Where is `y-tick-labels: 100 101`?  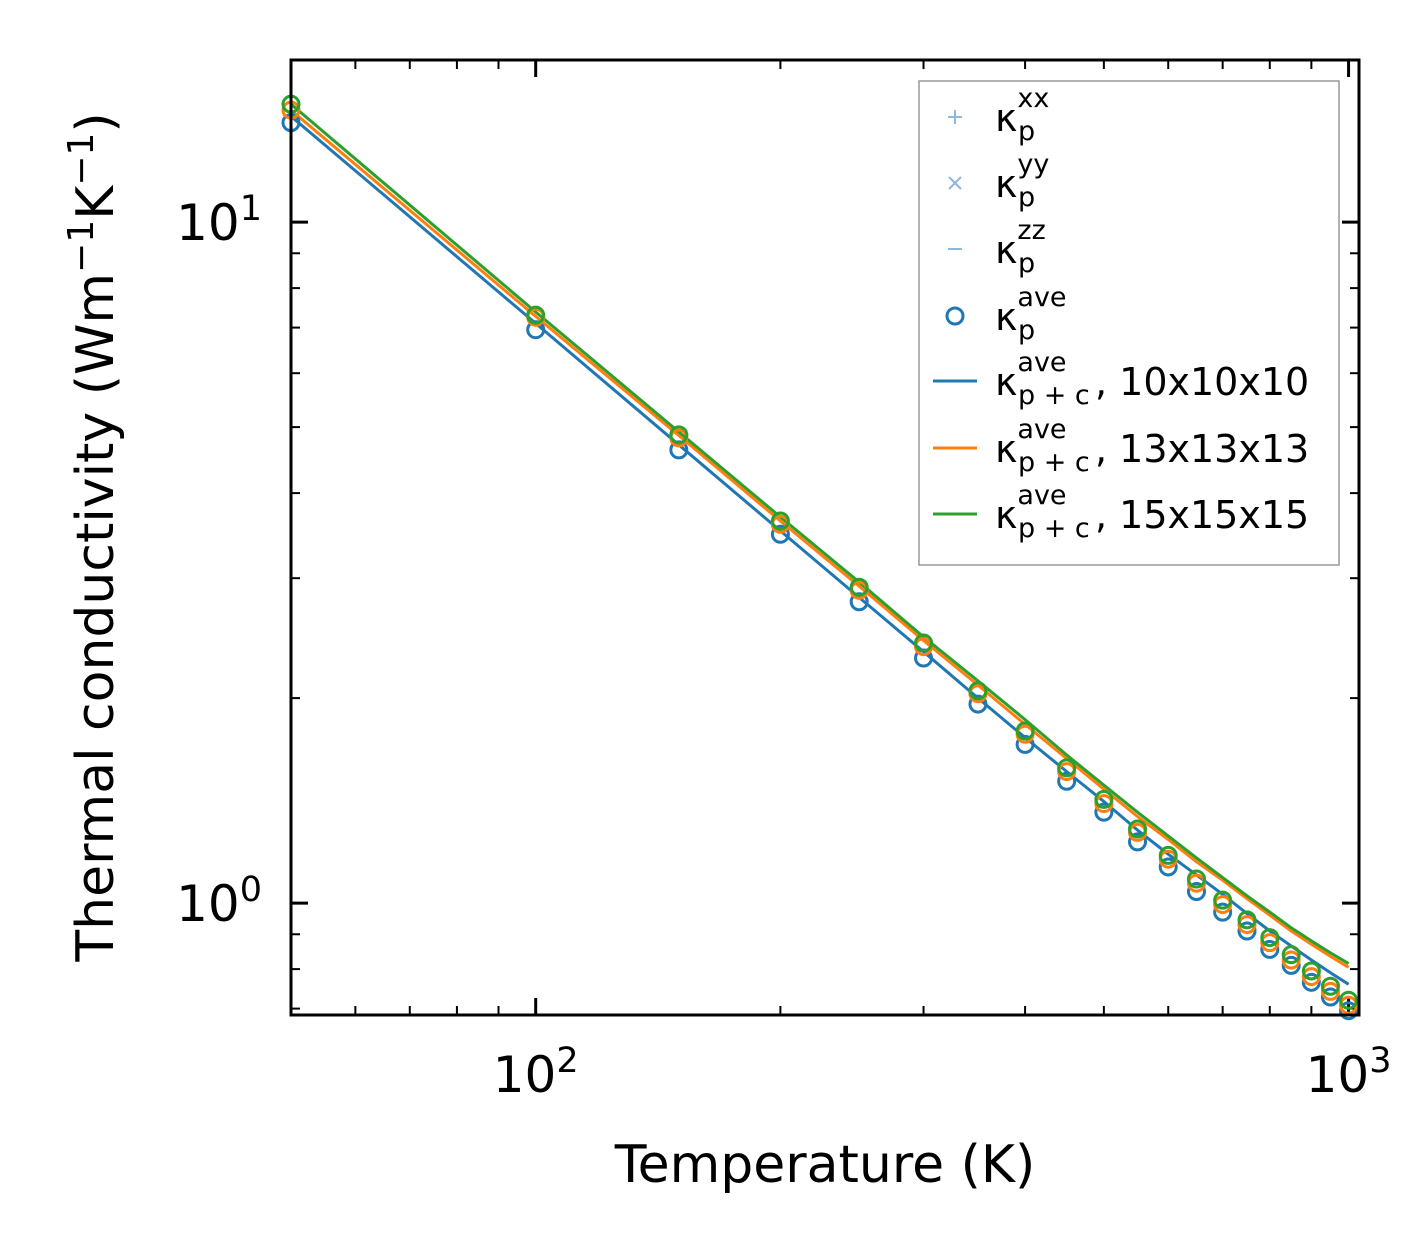 y-tick-labels: 100 101 is located at coordinates (219, 561).